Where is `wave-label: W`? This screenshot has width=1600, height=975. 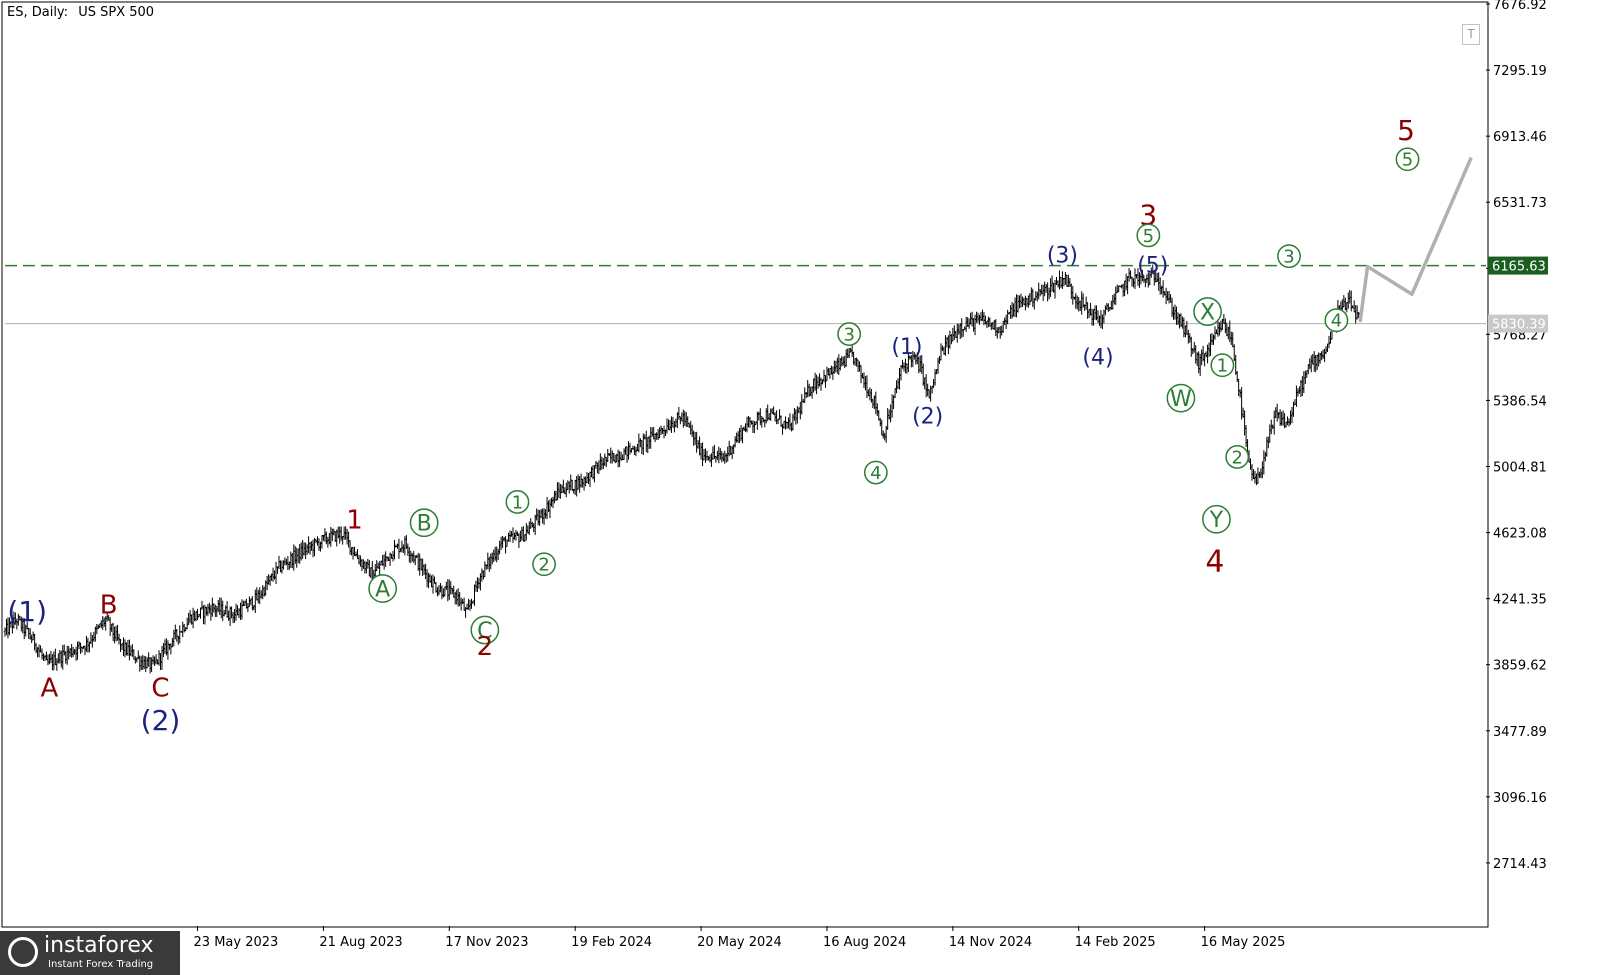
wave-label: W is located at coordinates (1181, 399).